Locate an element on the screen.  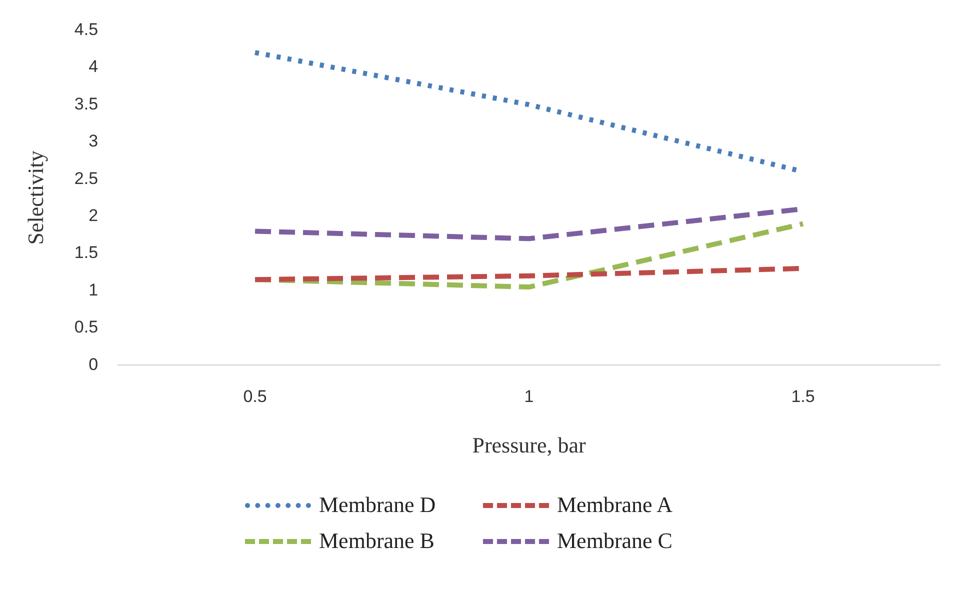
legend-label: Membrane A is located at coordinates (614, 505).